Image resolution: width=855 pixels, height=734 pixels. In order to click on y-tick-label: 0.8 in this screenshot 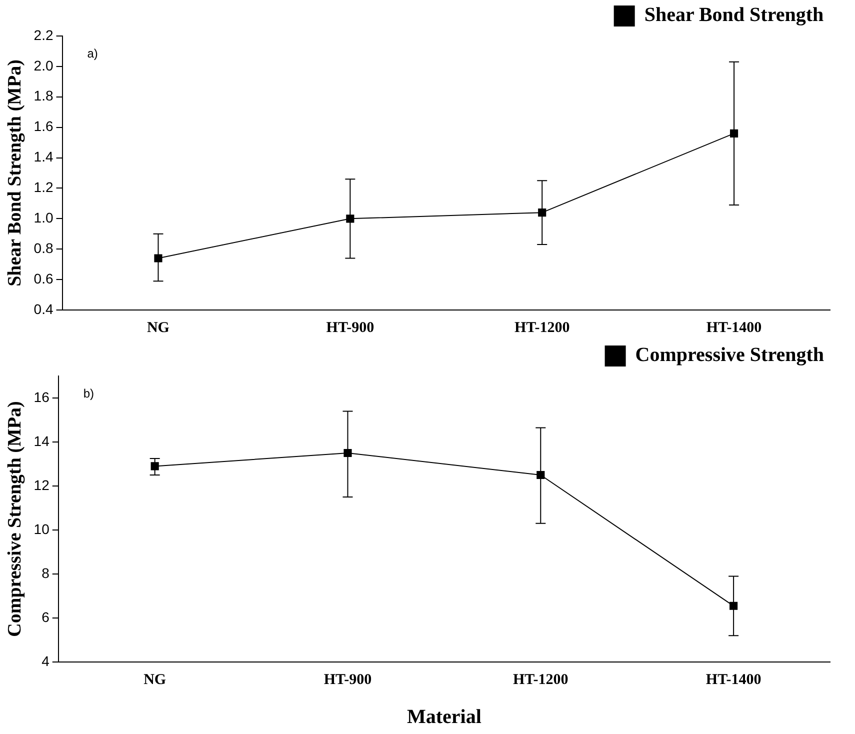, I will do `click(44, 248)`.